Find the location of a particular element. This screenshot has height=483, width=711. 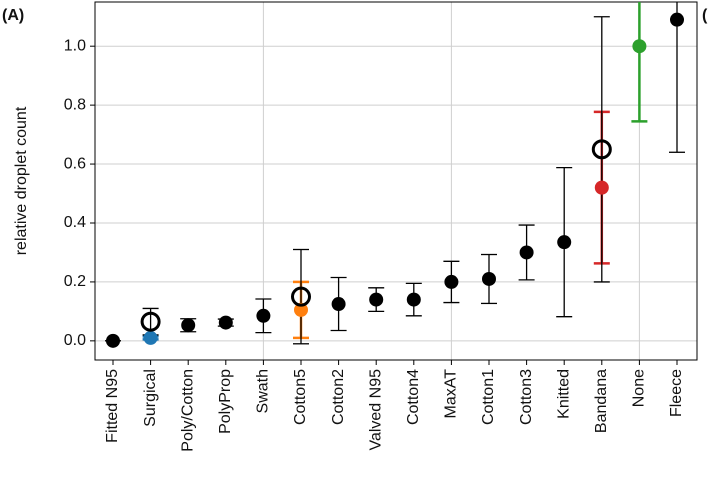

x-tick-label: Cotton5 is located at coordinates (300, 397).